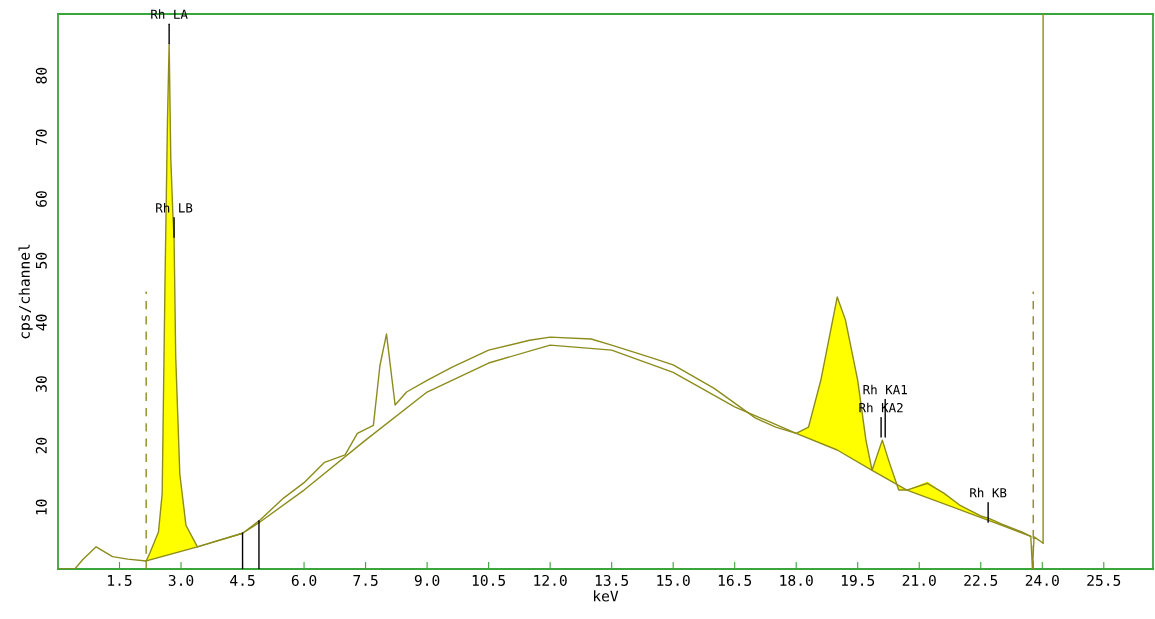  What do you see at coordinates (796, 580) in the screenshot?
I see `x-tick-label: 18.0` at bounding box center [796, 580].